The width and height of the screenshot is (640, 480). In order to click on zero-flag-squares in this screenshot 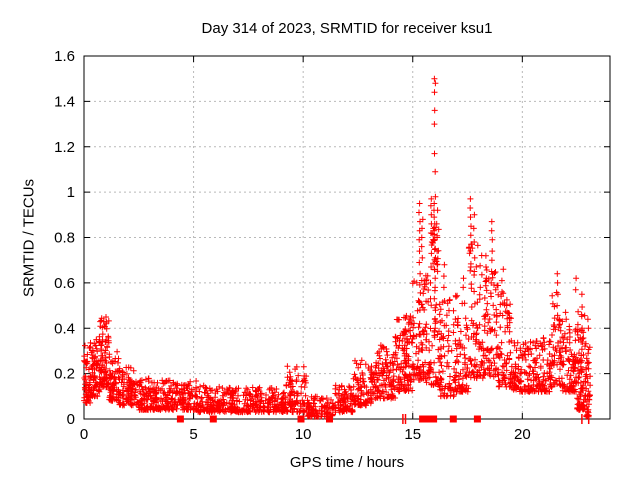, I will do `click(328, 419)`.